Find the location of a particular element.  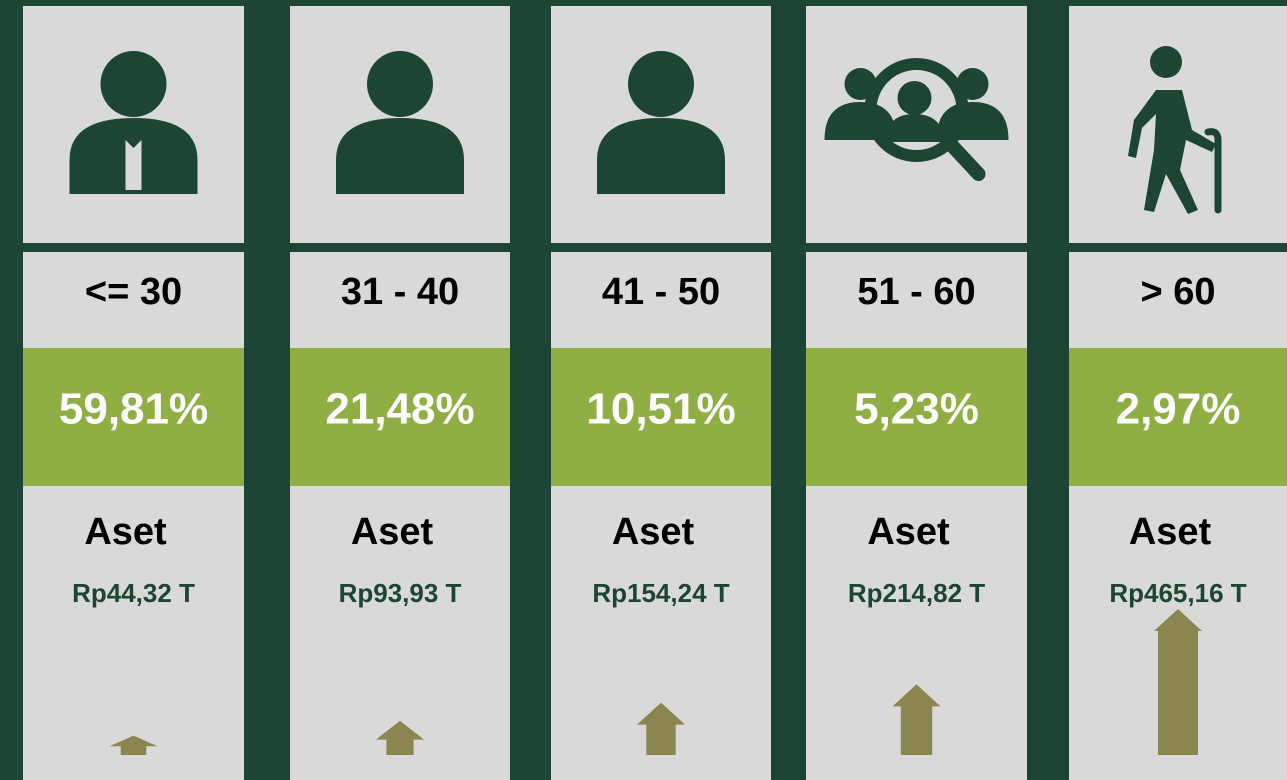

share-label: 59,81% is located at coordinates (133, 409).